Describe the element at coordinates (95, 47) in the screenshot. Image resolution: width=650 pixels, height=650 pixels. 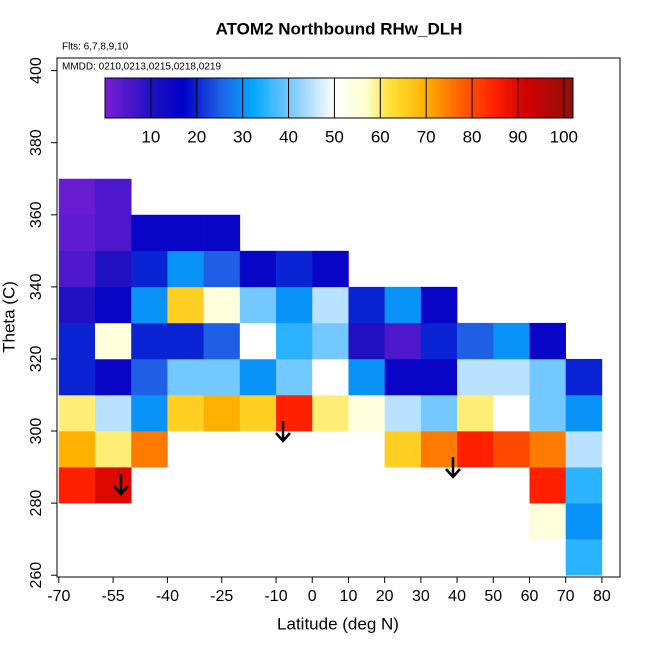
I see `flights-note: Flts: 6,7,8,9,10` at that location.